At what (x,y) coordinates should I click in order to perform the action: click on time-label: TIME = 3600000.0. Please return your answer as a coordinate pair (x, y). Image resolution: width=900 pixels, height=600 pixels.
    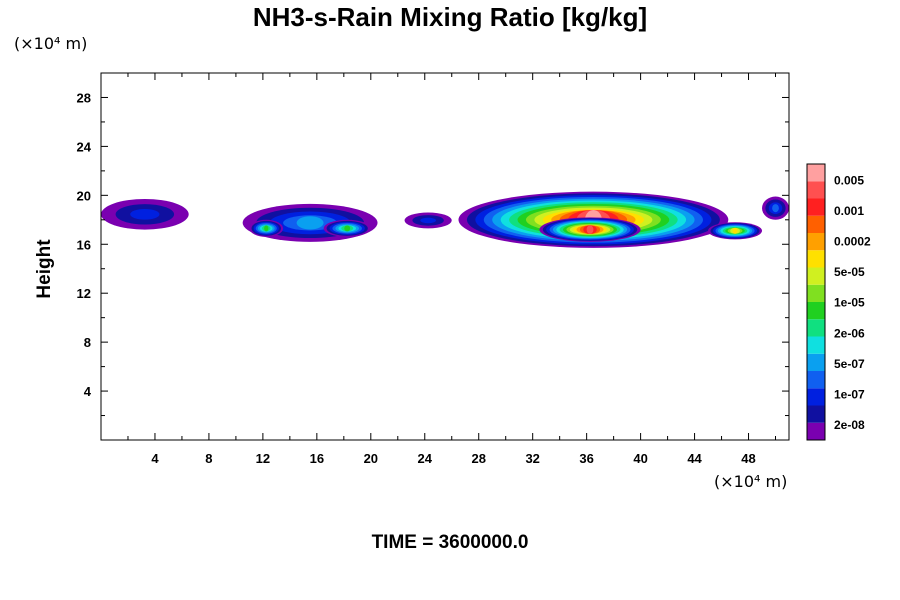
    Looking at the image, I should click on (450, 542).